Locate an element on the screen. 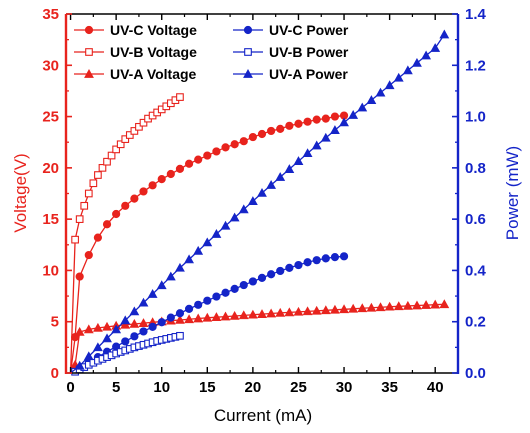  y-left-tick-label: 0 is located at coordinates (55, 373).